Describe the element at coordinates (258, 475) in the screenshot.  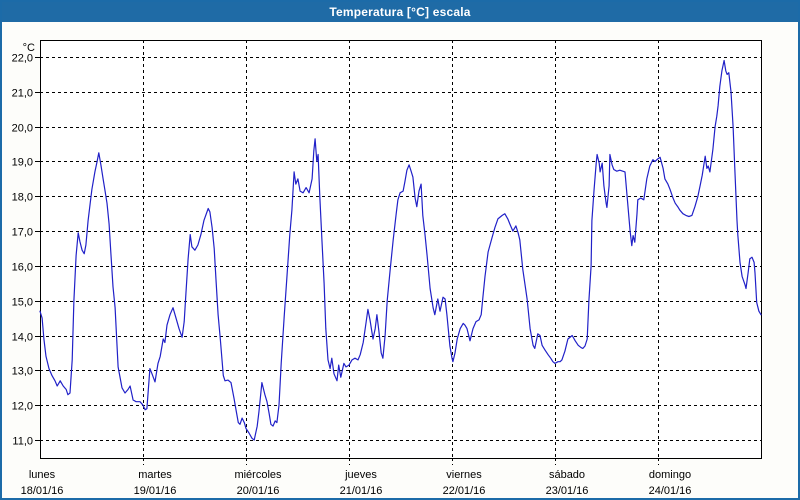
I see `day-name-label: miércoles` at that location.